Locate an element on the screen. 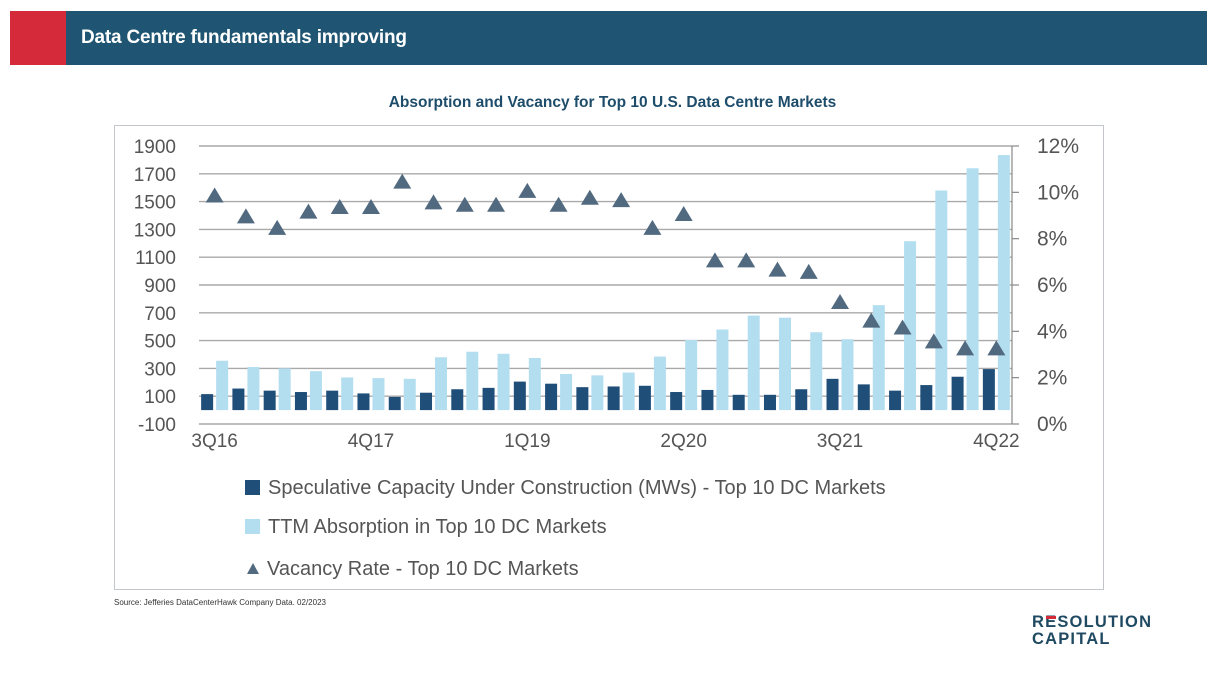 The image size is (1225, 678). logo-line-2: CAPITAL is located at coordinates (1071, 639).